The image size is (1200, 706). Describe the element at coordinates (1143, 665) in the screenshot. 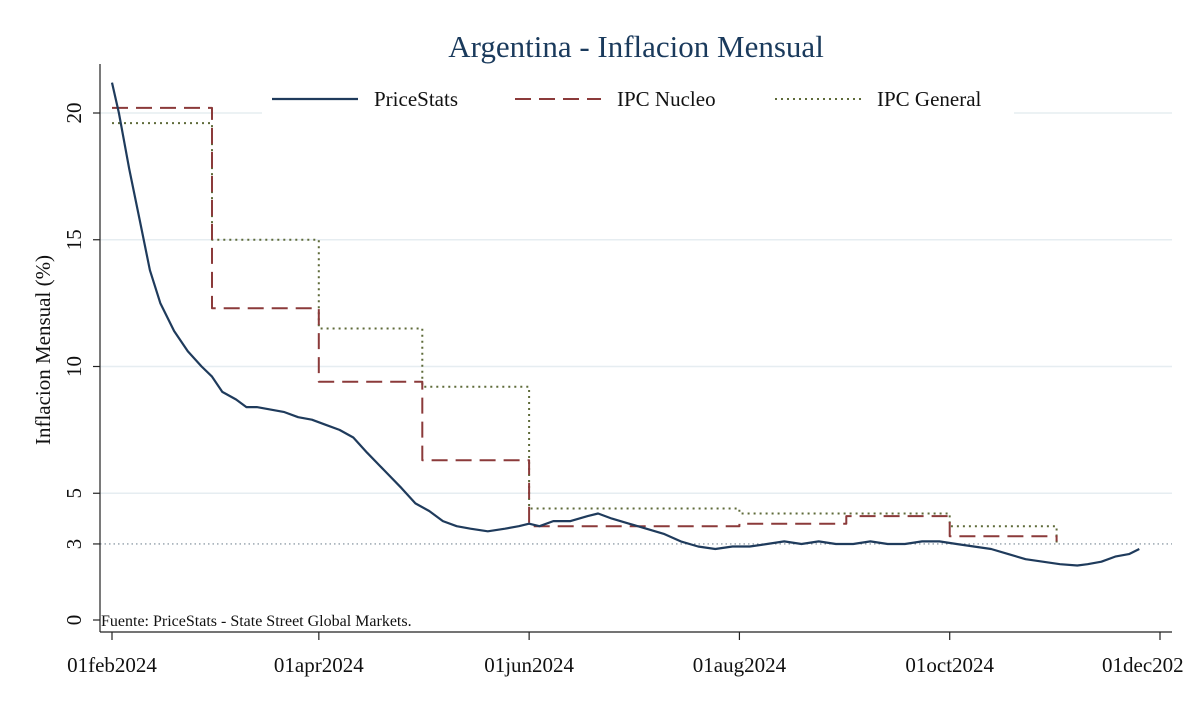

I see `x-tick-label: 01dec202` at that location.